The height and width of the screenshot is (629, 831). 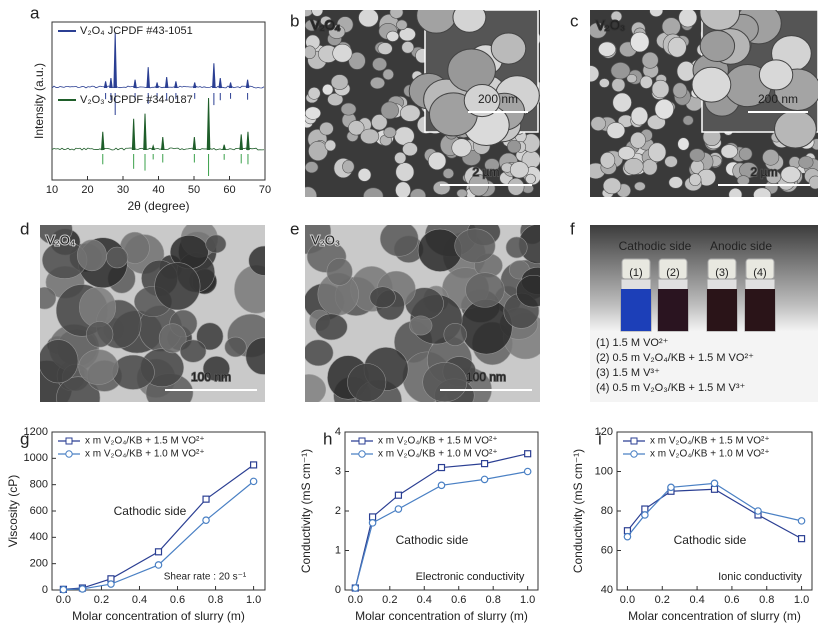 What do you see at coordinates (39, 485) in the screenshot?
I see `y-tick-label: 800` at bounding box center [39, 485].